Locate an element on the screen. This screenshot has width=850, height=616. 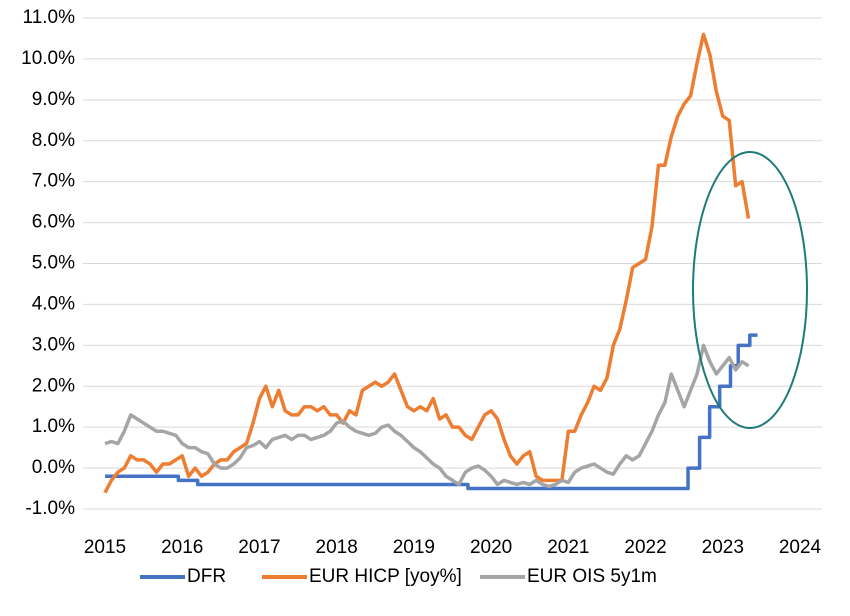
x-tick-label: 2015 is located at coordinates (105, 547).